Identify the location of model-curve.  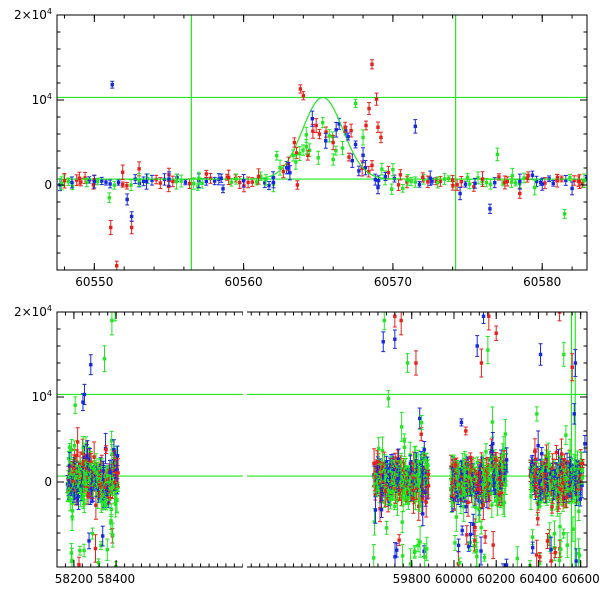
(322, 138).